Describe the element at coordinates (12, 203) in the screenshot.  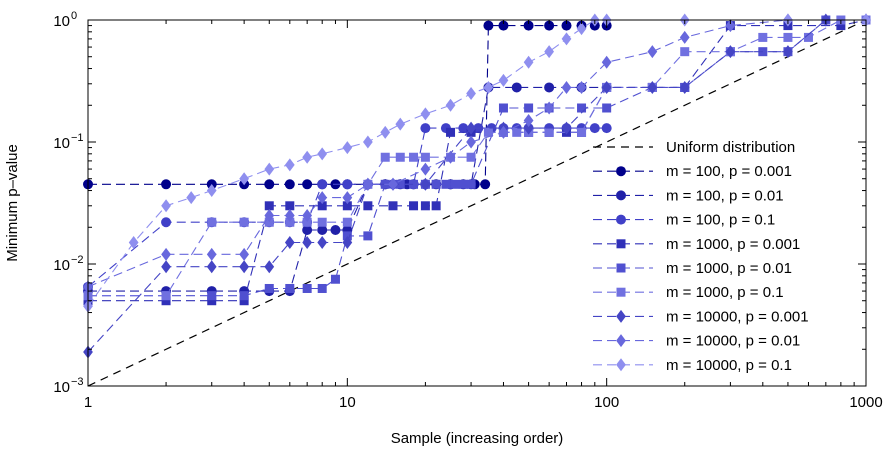
I see `y-axis-label: Minimum p–value` at that location.